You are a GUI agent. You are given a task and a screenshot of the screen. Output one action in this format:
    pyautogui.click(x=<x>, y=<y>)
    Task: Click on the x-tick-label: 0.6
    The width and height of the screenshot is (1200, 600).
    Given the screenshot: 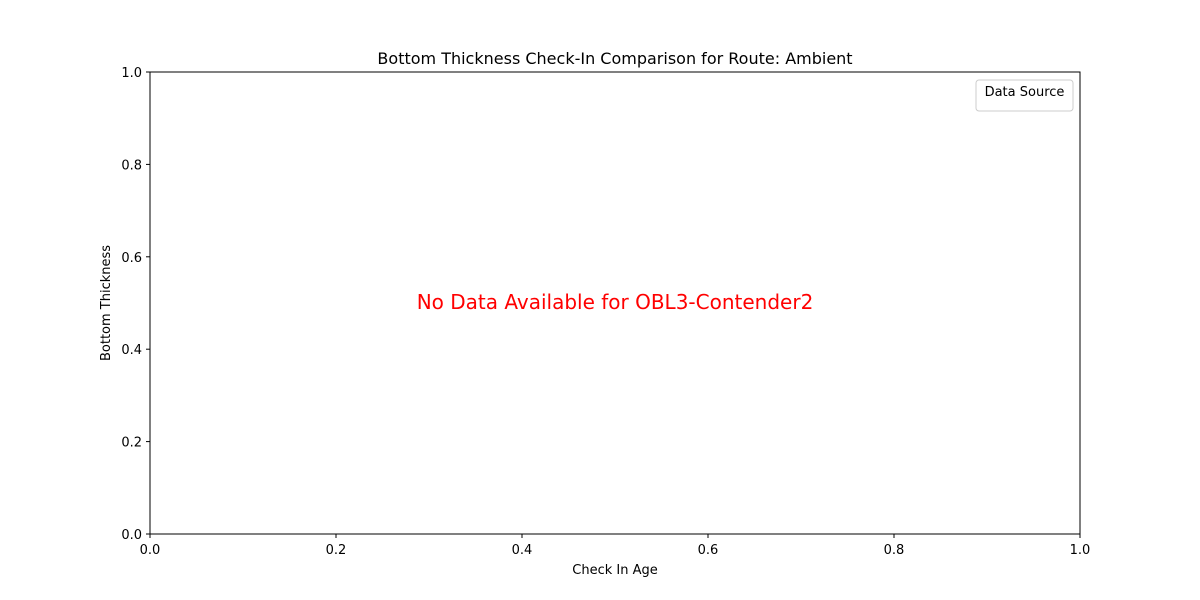 What is the action you would take?
    pyautogui.click(x=708, y=550)
    